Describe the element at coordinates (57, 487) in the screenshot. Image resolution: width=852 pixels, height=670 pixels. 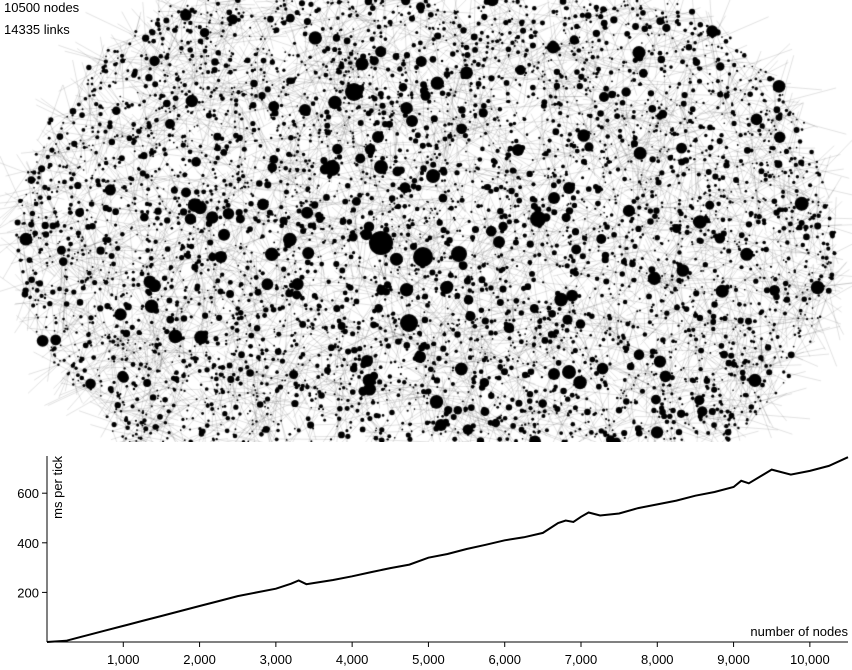
I see `y-axis-label: ms per tick` at that location.